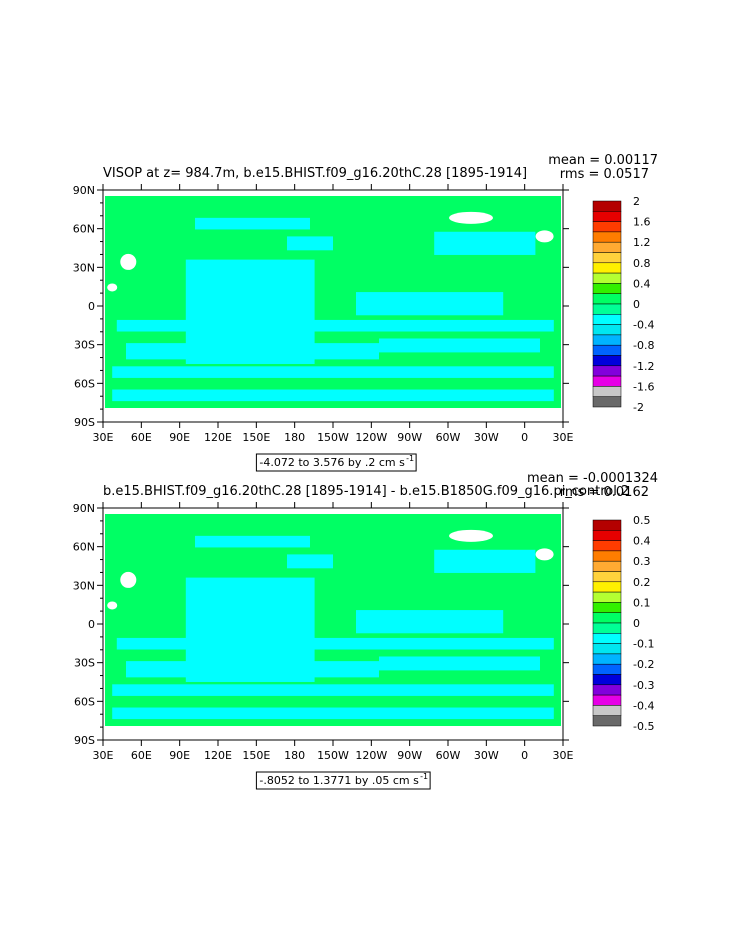 The width and height of the screenshot is (733, 945). I want to click on y-tick-label: 30S, so click(84, 663).